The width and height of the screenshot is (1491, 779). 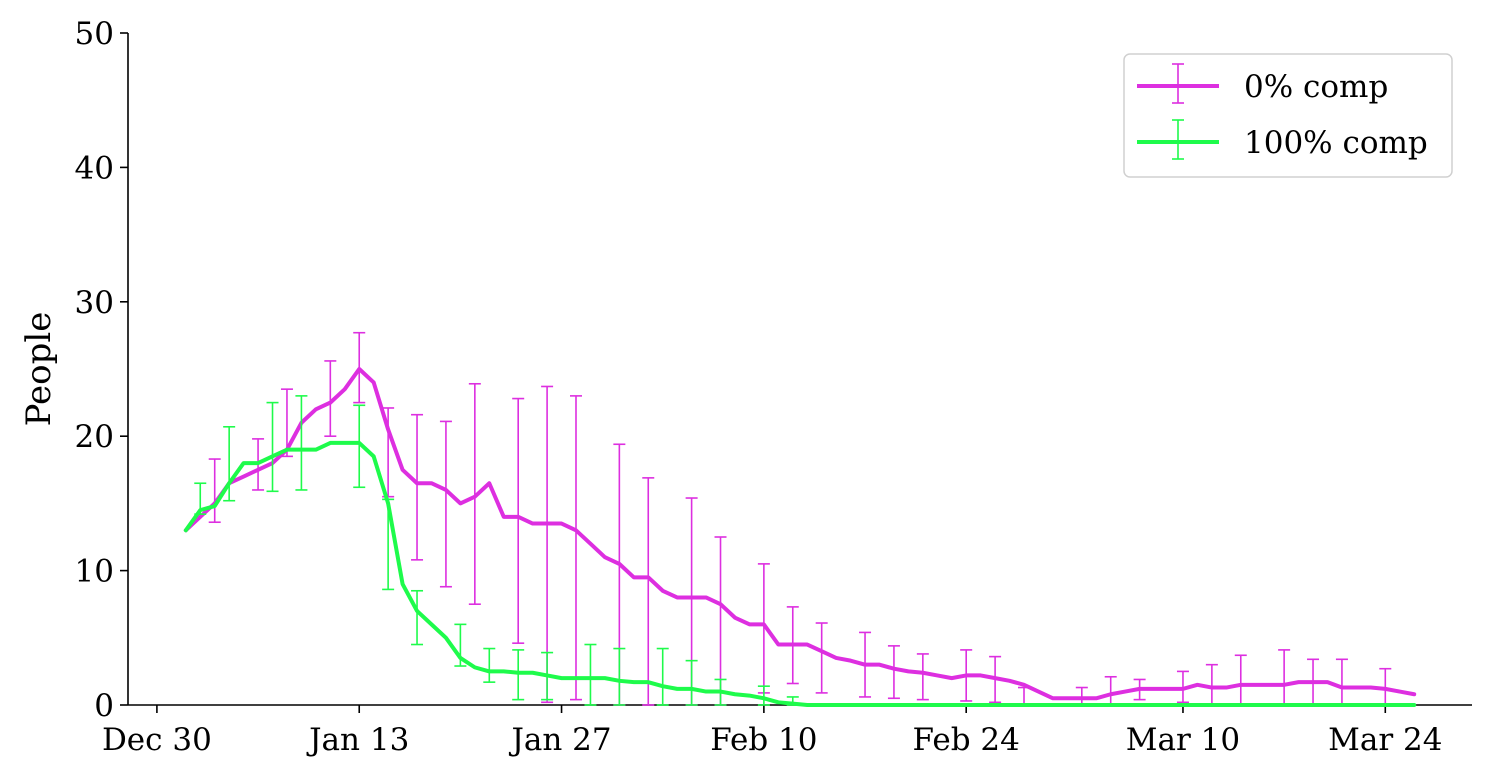 What do you see at coordinates (559, 740) in the screenshot?
I see `x-tick-label: Jan 27` at bounding box center [559, 740].